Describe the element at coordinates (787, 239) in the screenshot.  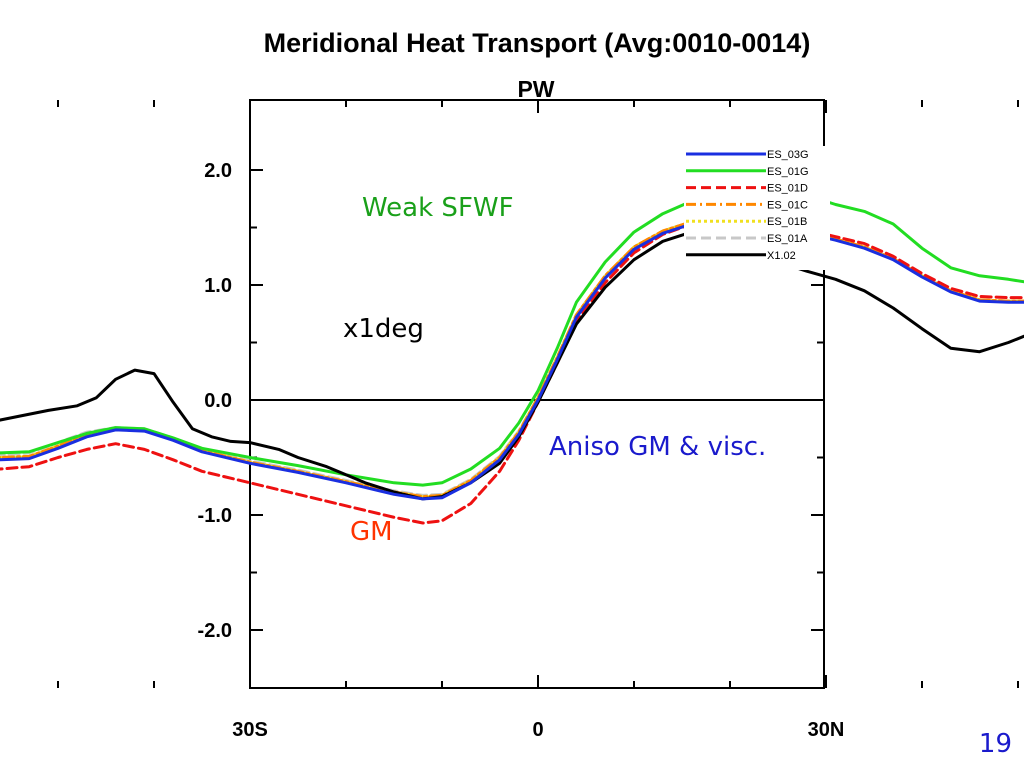
I see `legend-label-es-01a: ES_01A` at that location.